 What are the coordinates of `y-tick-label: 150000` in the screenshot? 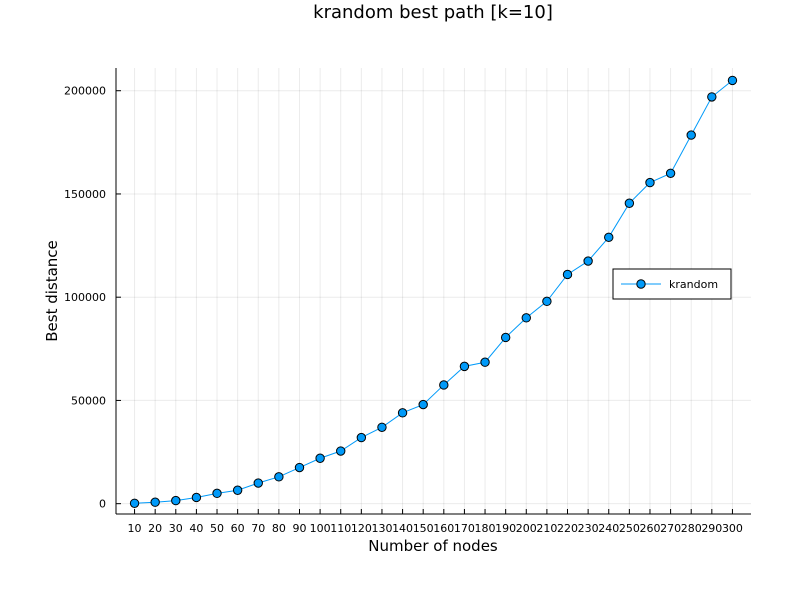 It's located at (85, 194).